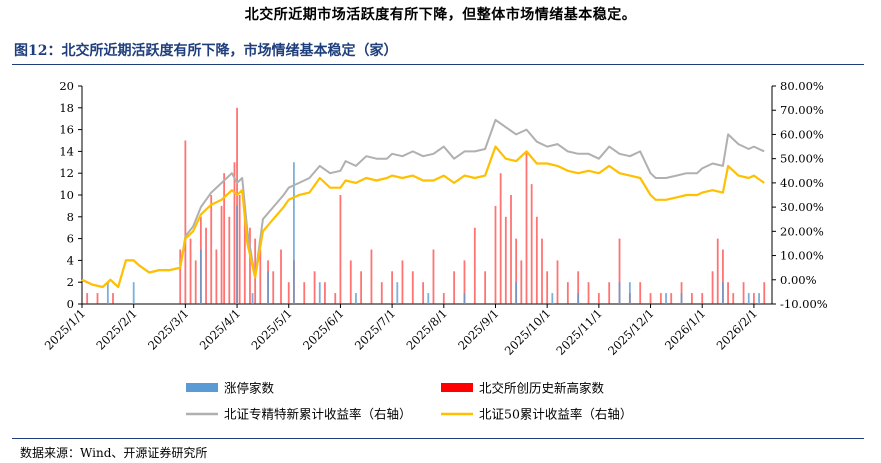  Describe the element at coordinates (114, 453) in the screenshot. I see `source-note: 数据来源：Wind、开源证券研究所` at that location.